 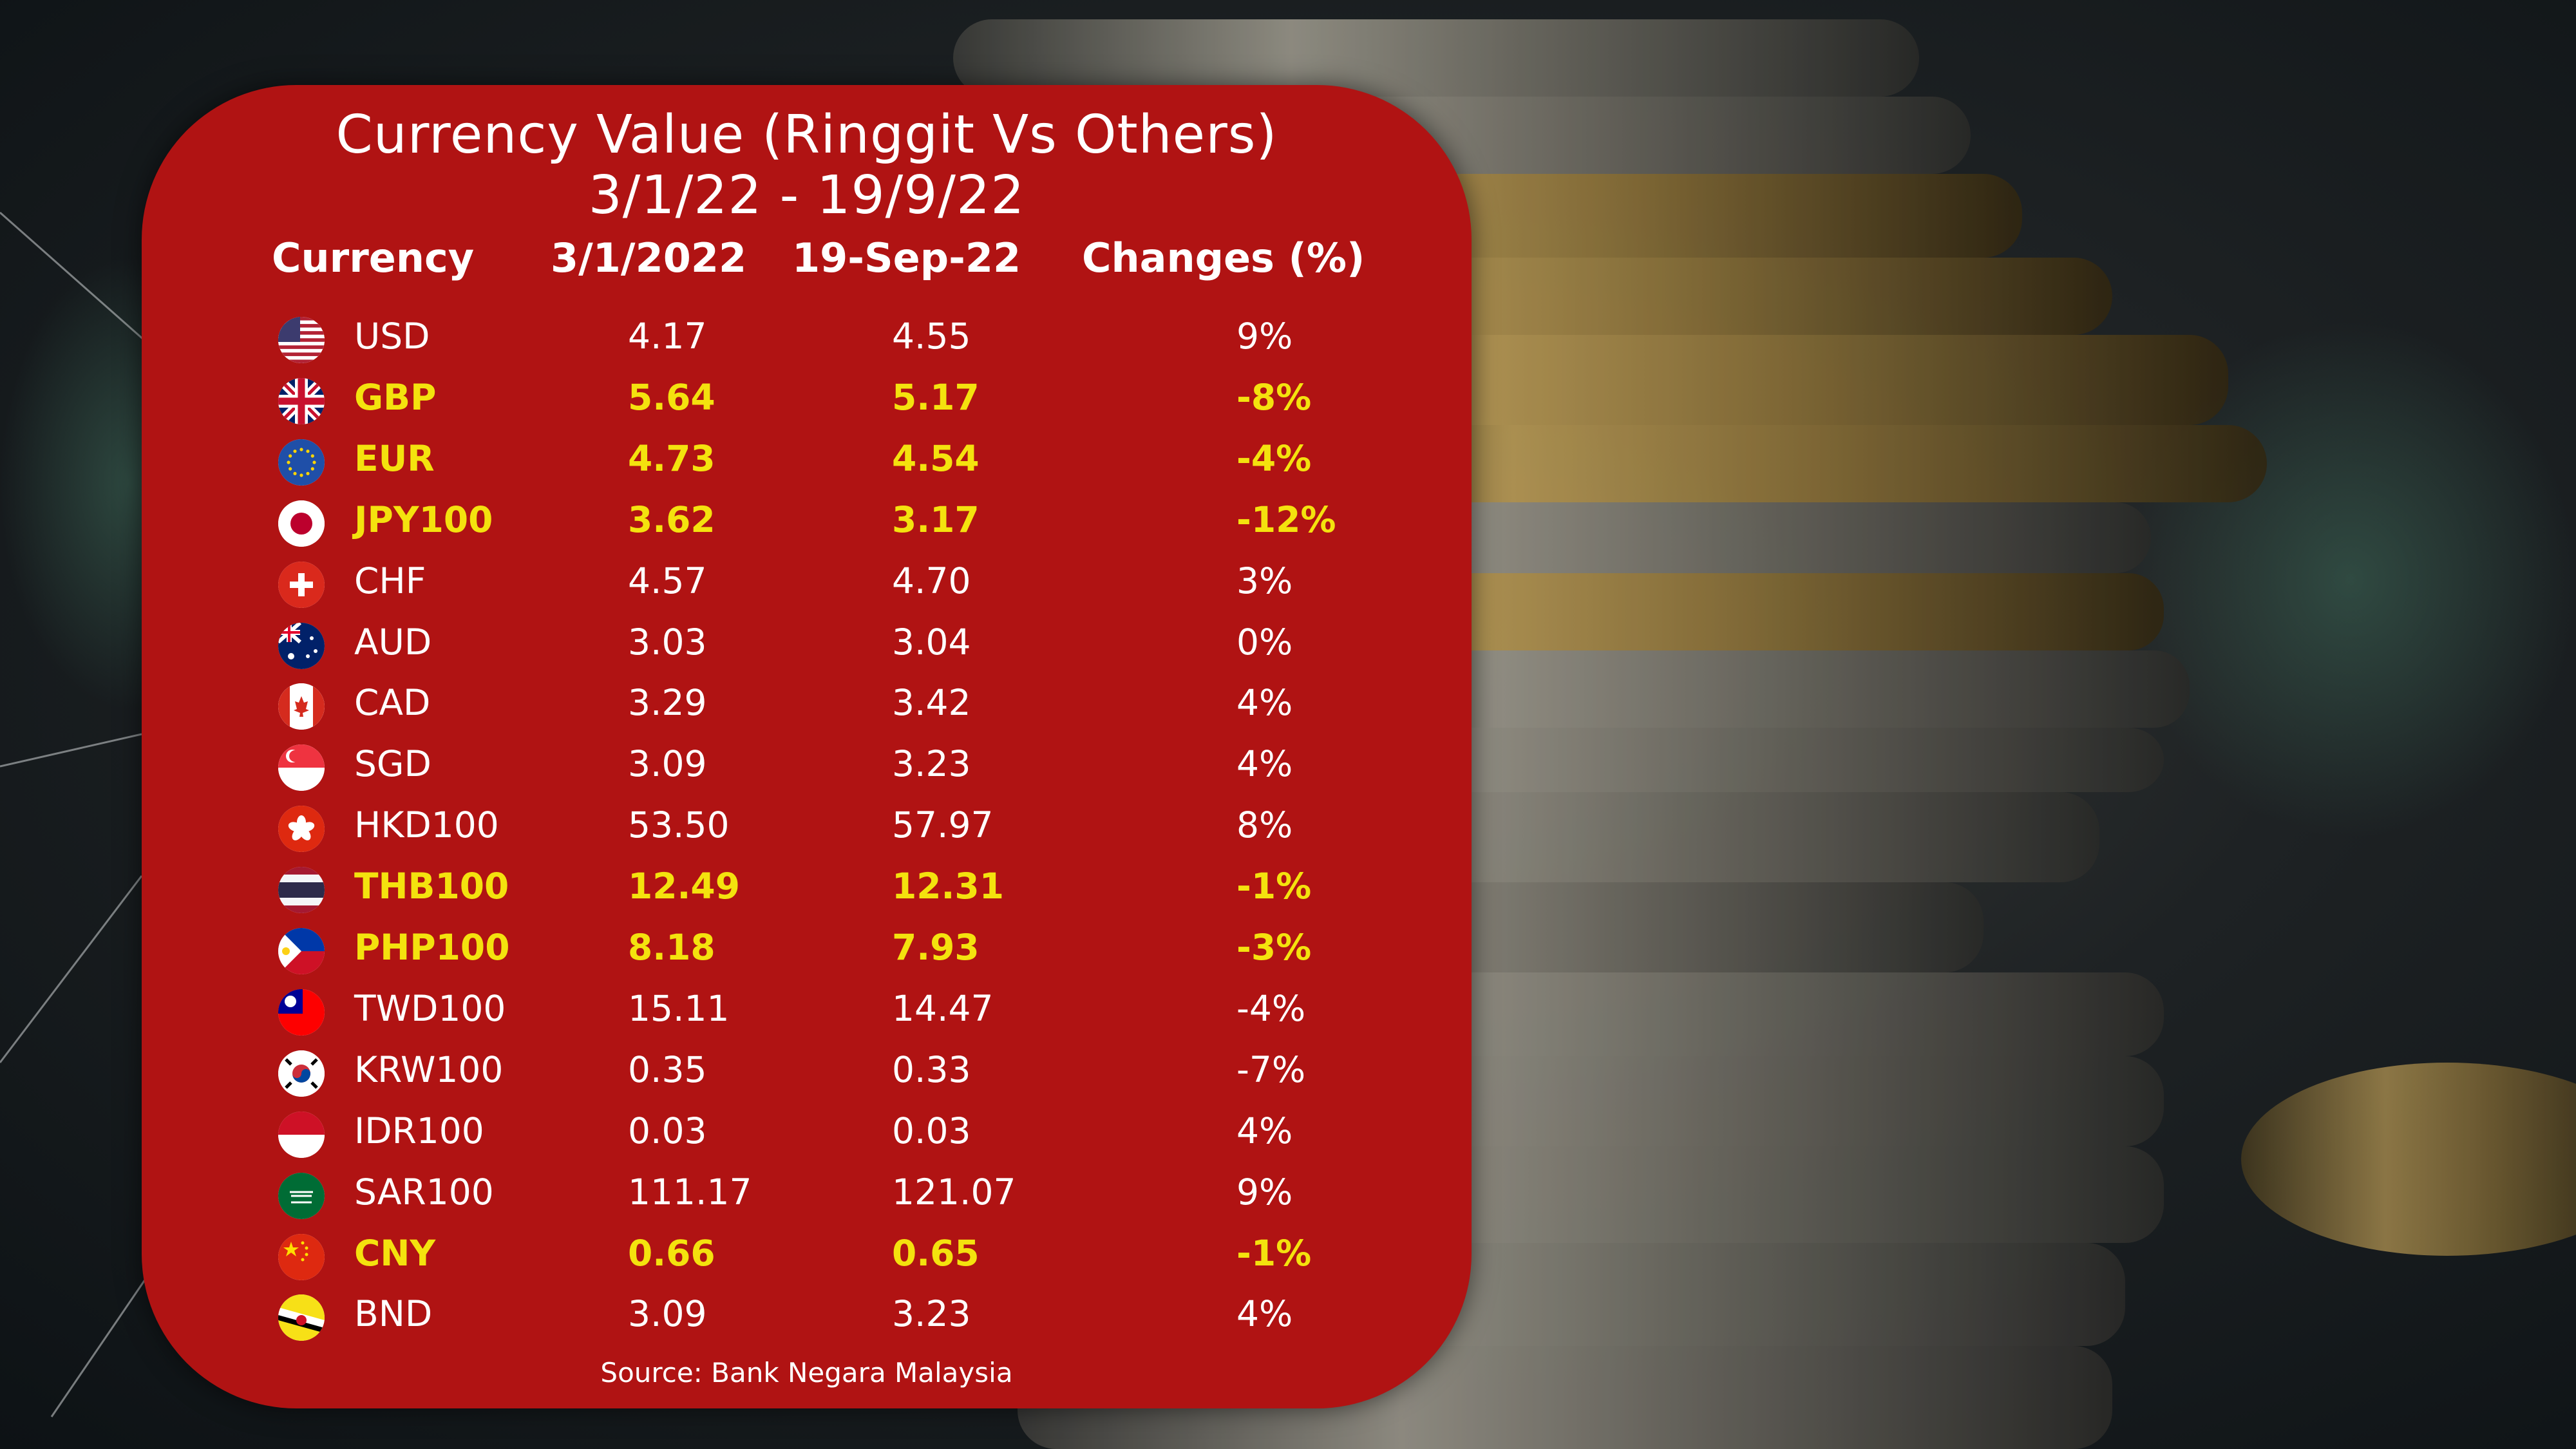 I want to click on value-19-sep-22: 4.54, so click(x=936, y=458).